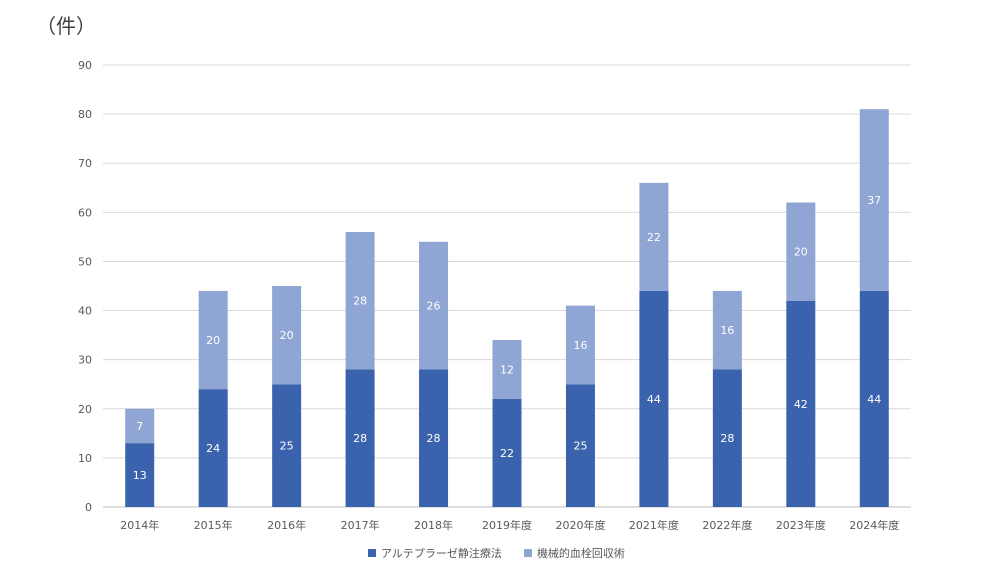  Describe the element at coordinates (66, 26) in the screenshot. I see `unit-label: （件）` at that location.